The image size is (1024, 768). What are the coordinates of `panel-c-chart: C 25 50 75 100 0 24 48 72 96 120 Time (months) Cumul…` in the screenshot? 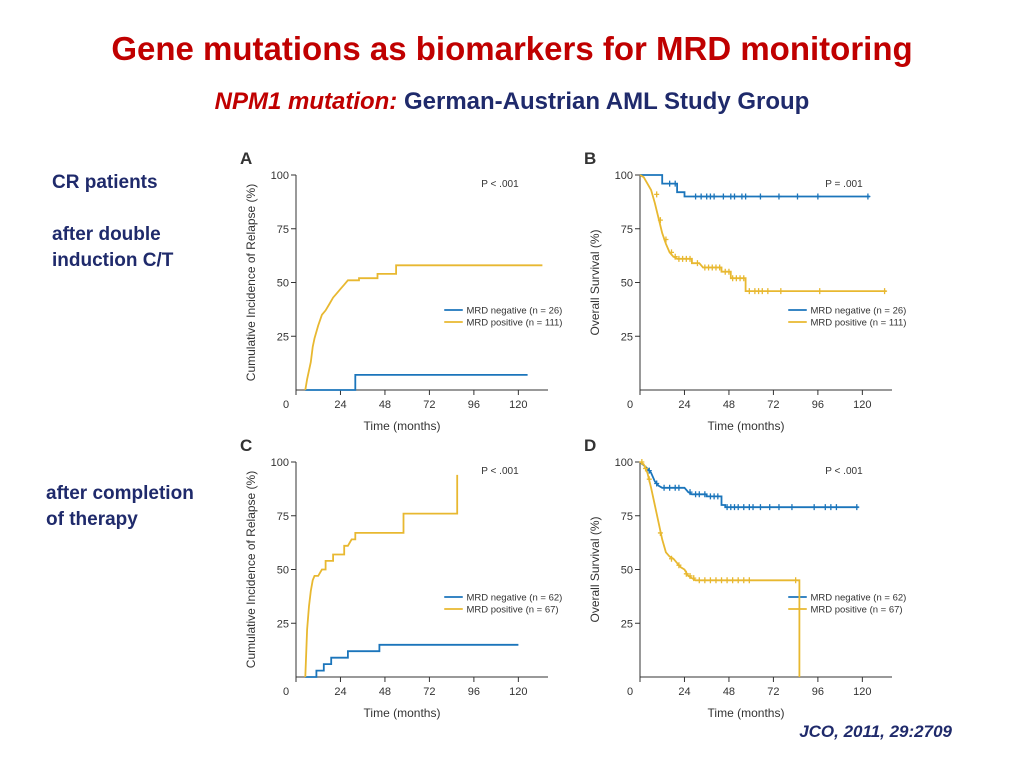 It's located at (401, 578).